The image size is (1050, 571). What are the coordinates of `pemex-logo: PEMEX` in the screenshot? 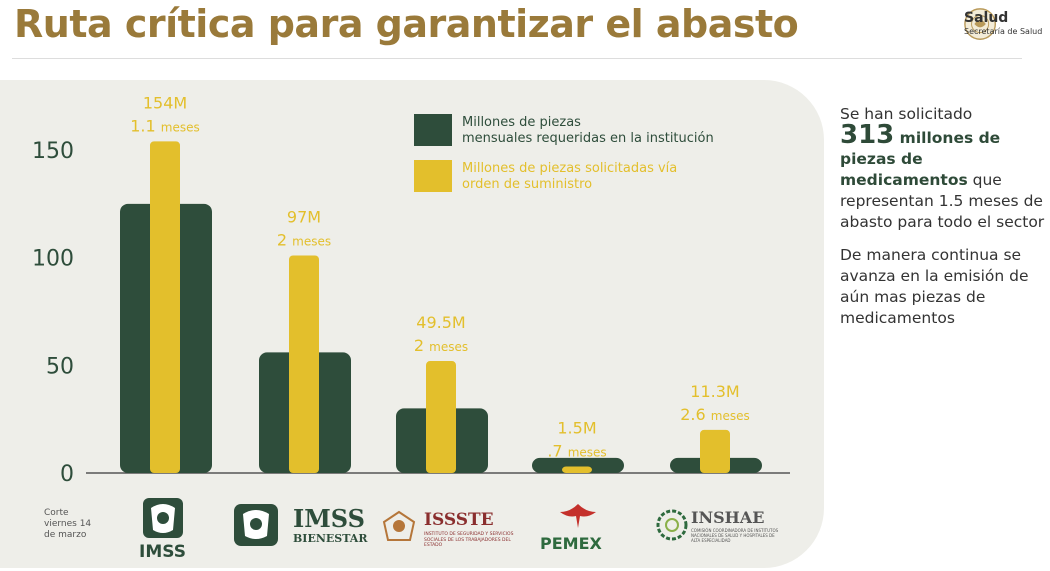 It's located at (580, 528).